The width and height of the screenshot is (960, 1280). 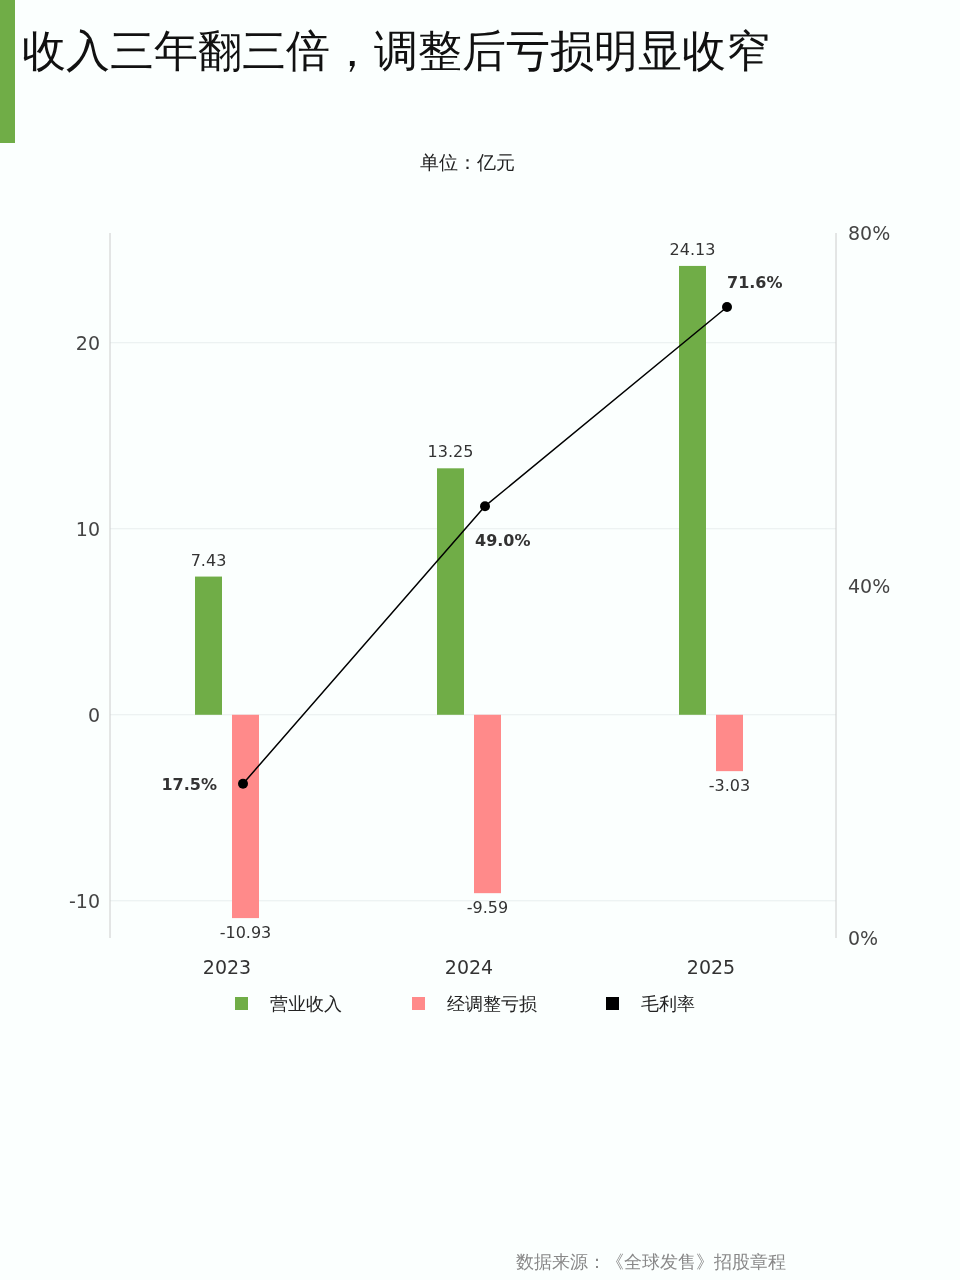 What do you see at coordinates (711, 967) in the screenshot?
I see `x-tick-label: 2025` at bounding box center [711, 967].